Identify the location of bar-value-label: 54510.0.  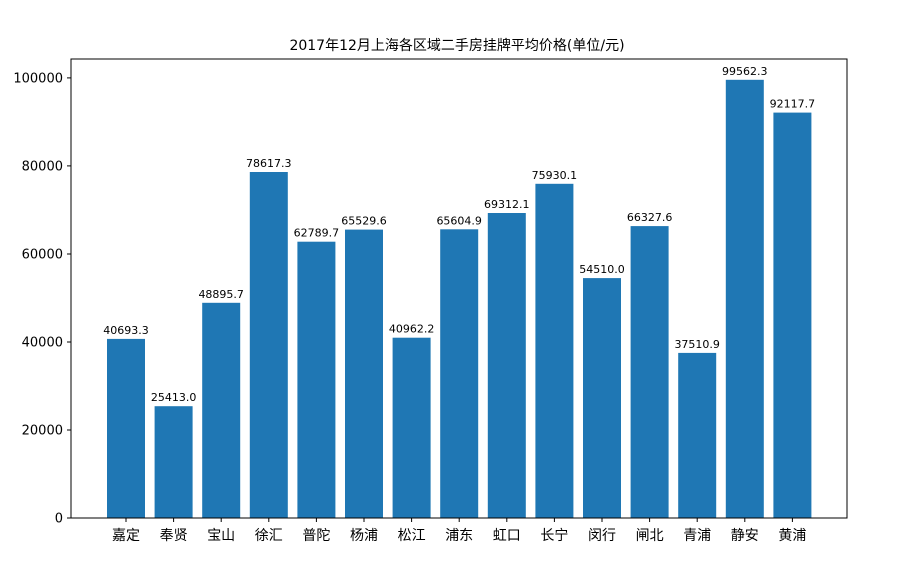
(602, 269).